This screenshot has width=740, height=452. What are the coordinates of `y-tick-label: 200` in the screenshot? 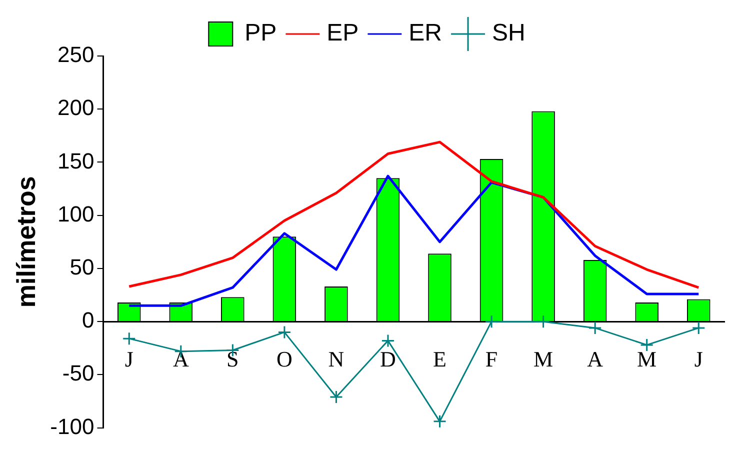 It's located at (76, 107).